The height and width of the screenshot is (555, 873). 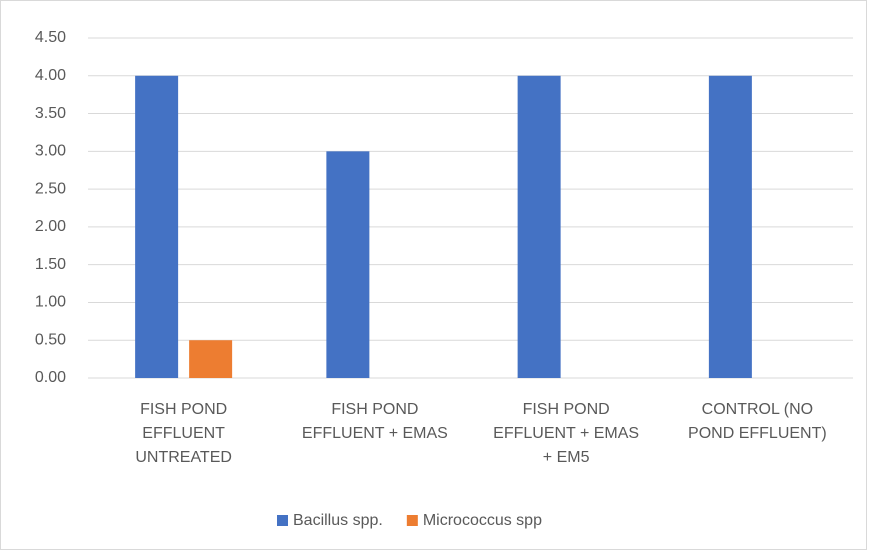 I want to click on y-tick-label: 2.00, so click(x=50, y=226).